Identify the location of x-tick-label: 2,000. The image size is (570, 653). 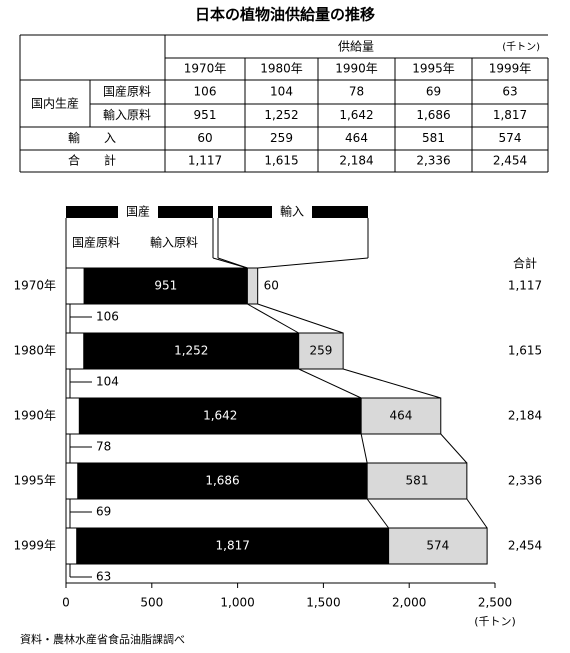
(409, 603).